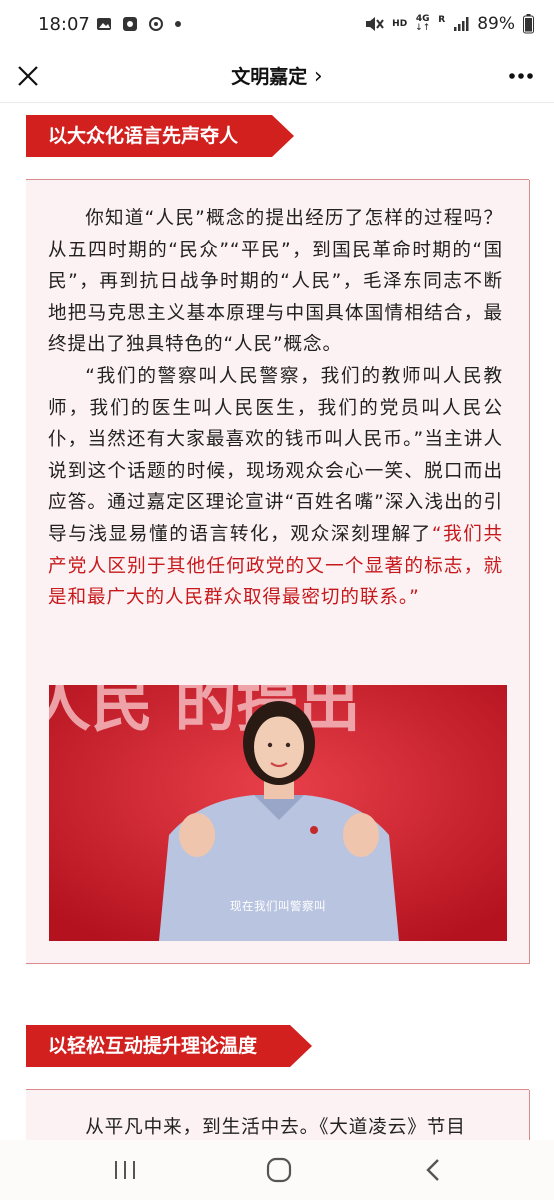 Image resolution: width=554 pixels, height=1200 pixels. Describe the element at coordinates (442, 20) in the screenshot. I see `net-r: R` at that location.